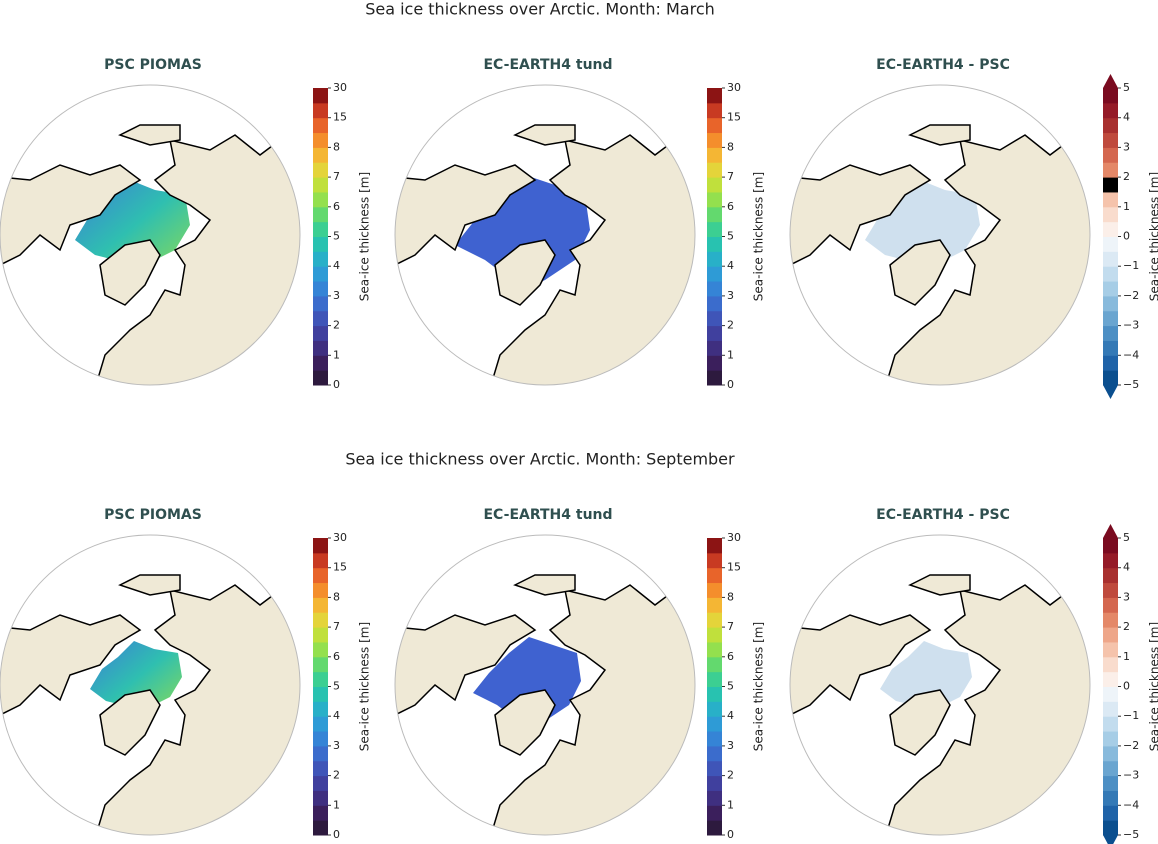 The image size is (1158, 844). What do you see at coordinates (1126, 596) in the screenshot?
I see `colorbar-tick-label: 3` at bounding box center [1126, 596].